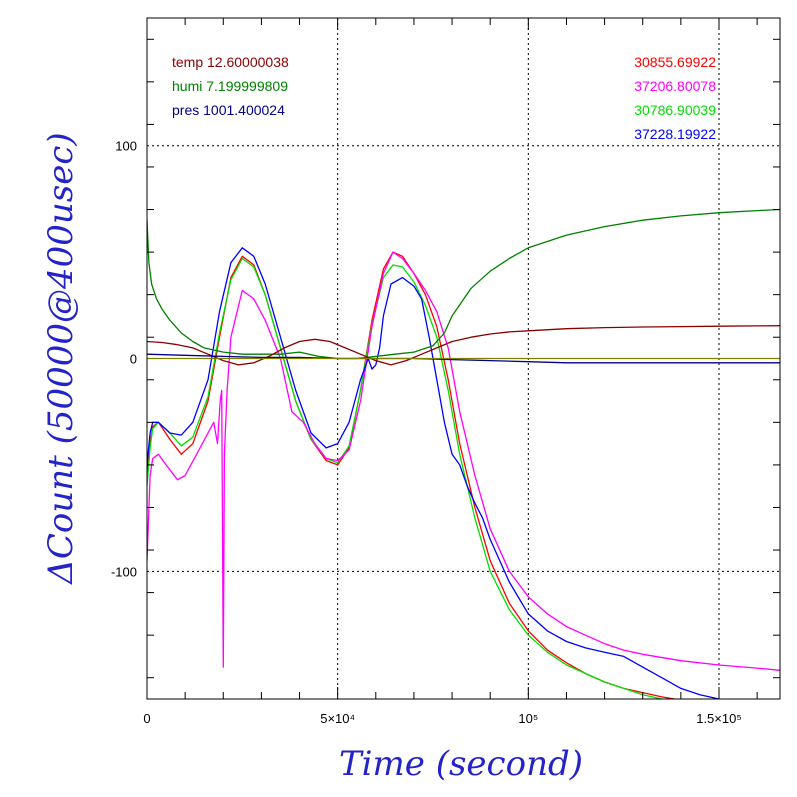  Describe the element at coordinates (230, 86) in the screenshot. I see `legend-left-entry: humi 7.199999809` at that location.